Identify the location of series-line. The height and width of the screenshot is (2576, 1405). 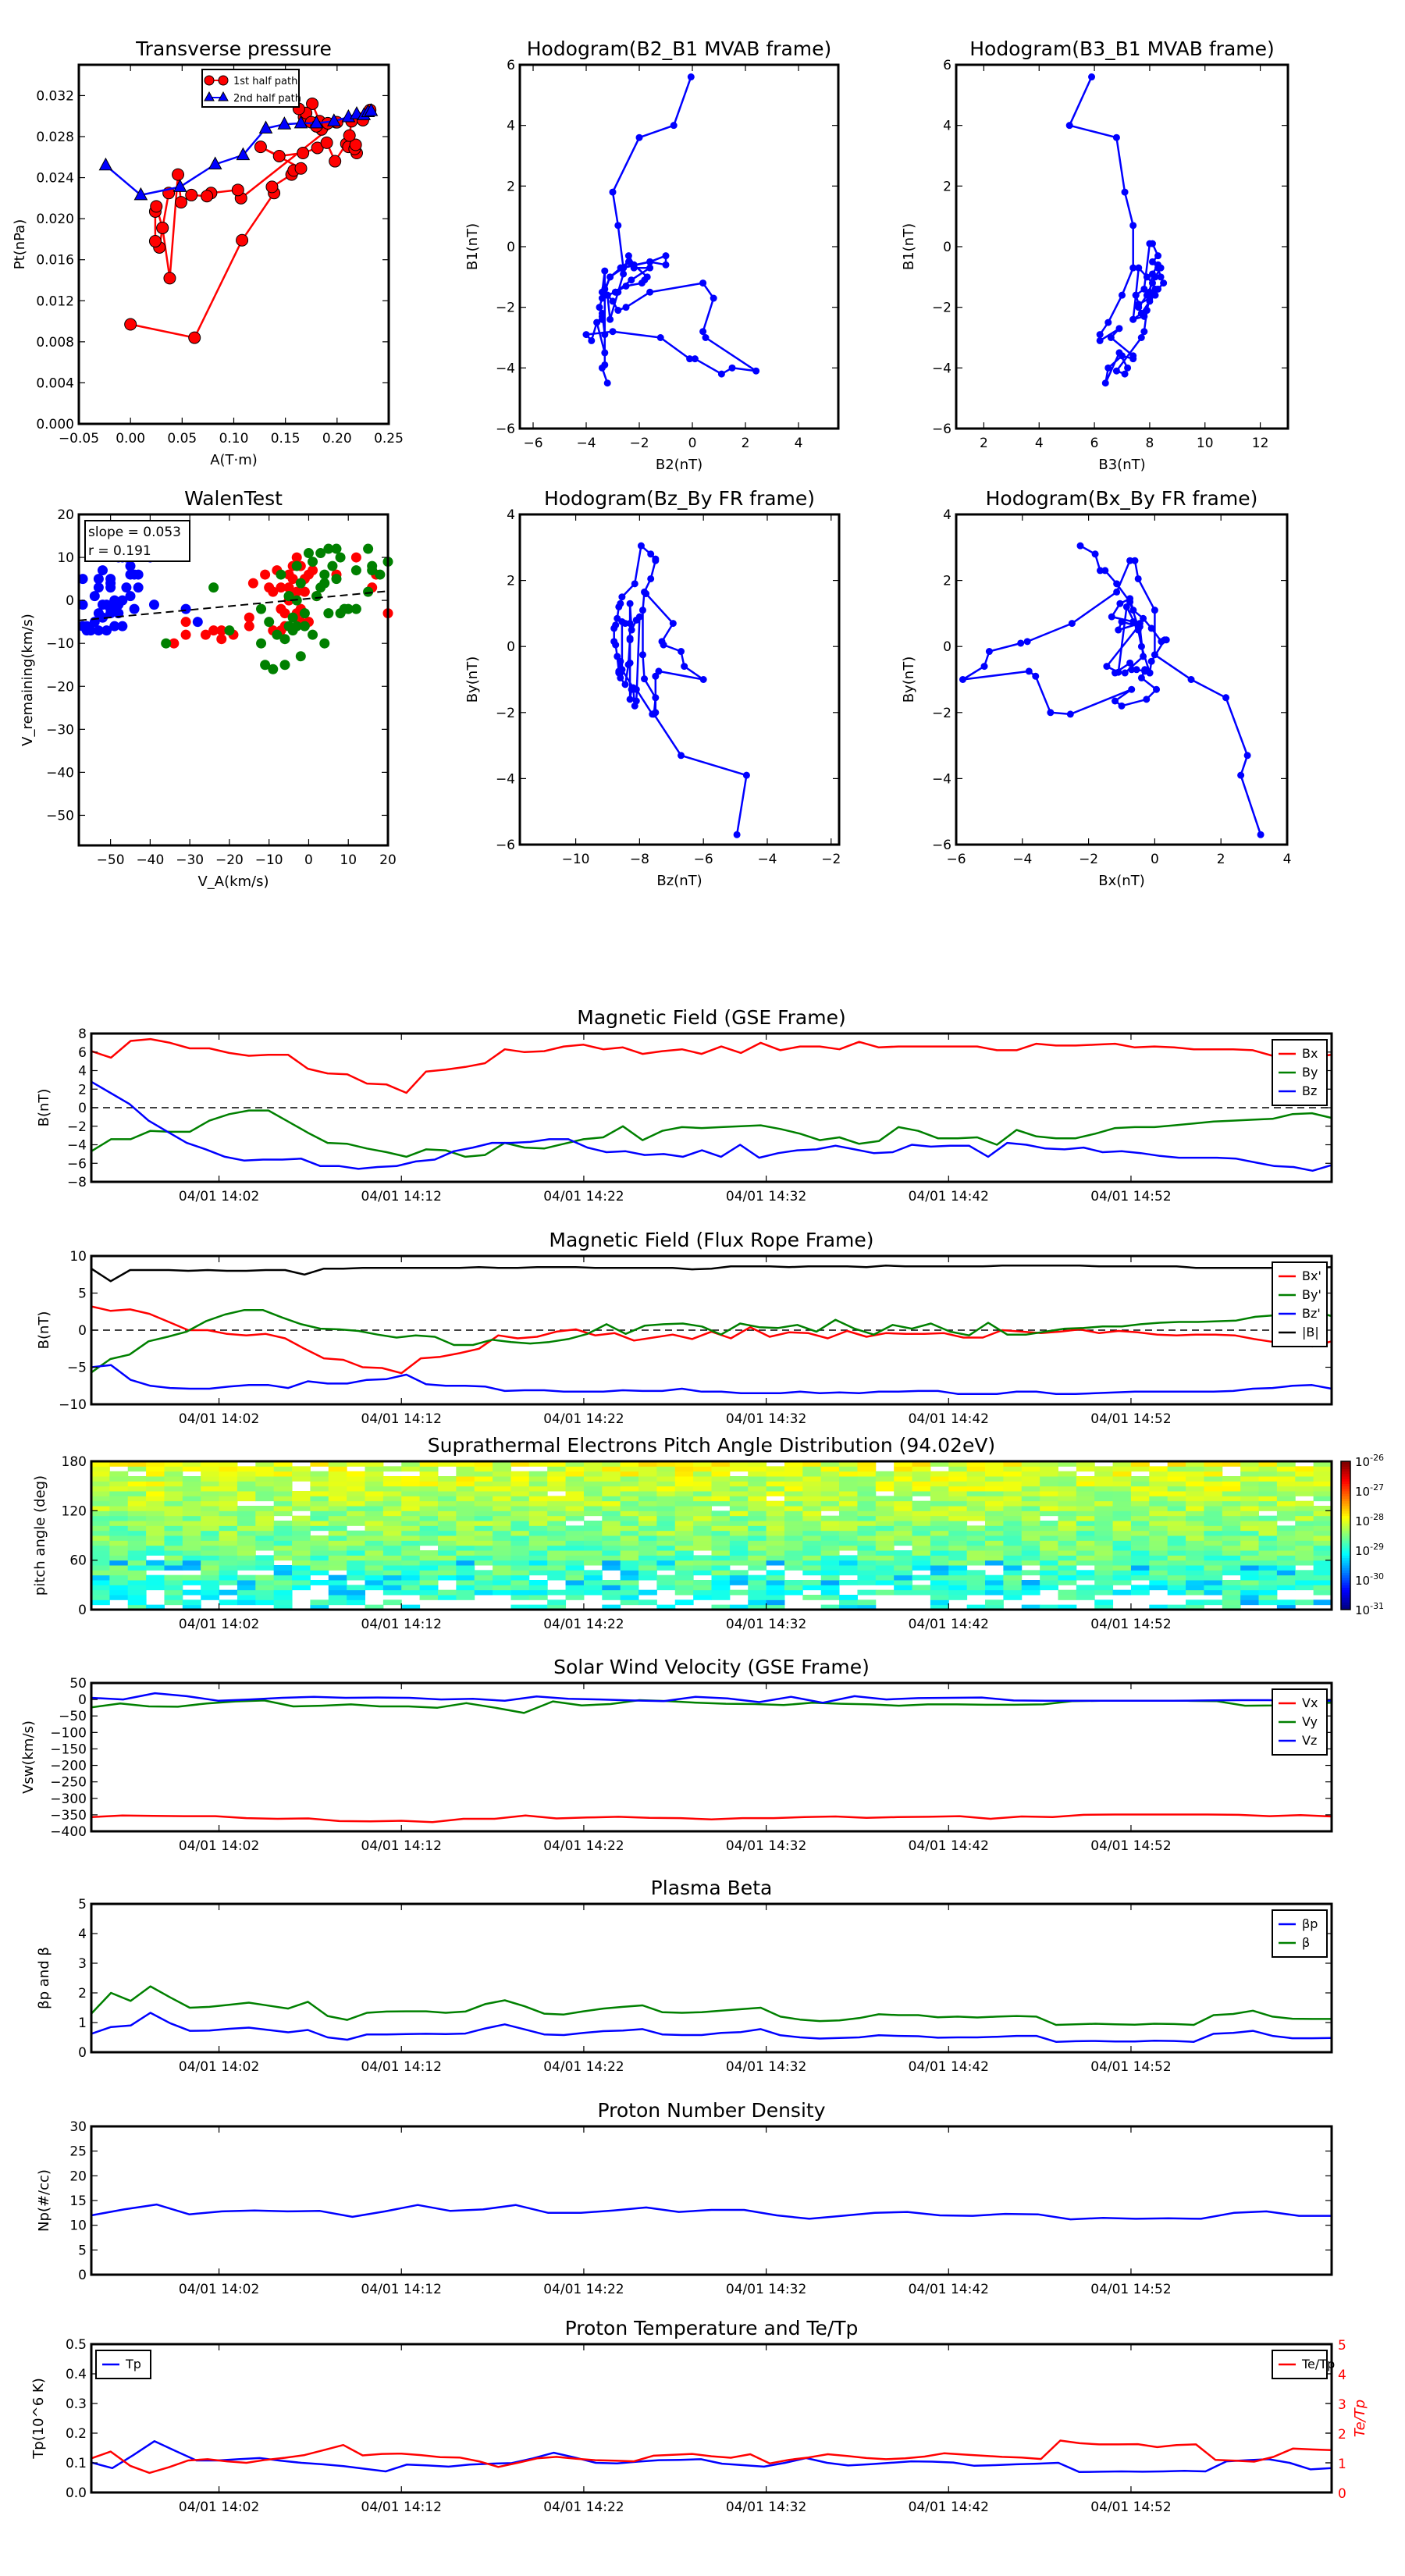
(1116, 230).